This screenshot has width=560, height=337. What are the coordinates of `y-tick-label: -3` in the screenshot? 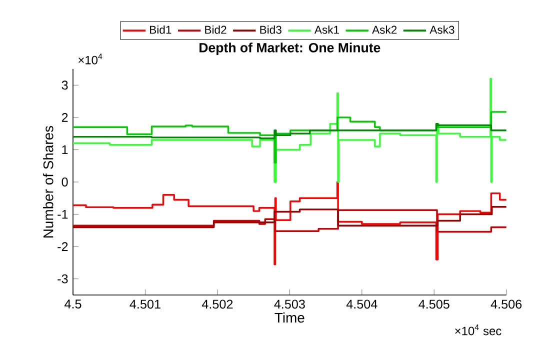 It's located at (63, 279).